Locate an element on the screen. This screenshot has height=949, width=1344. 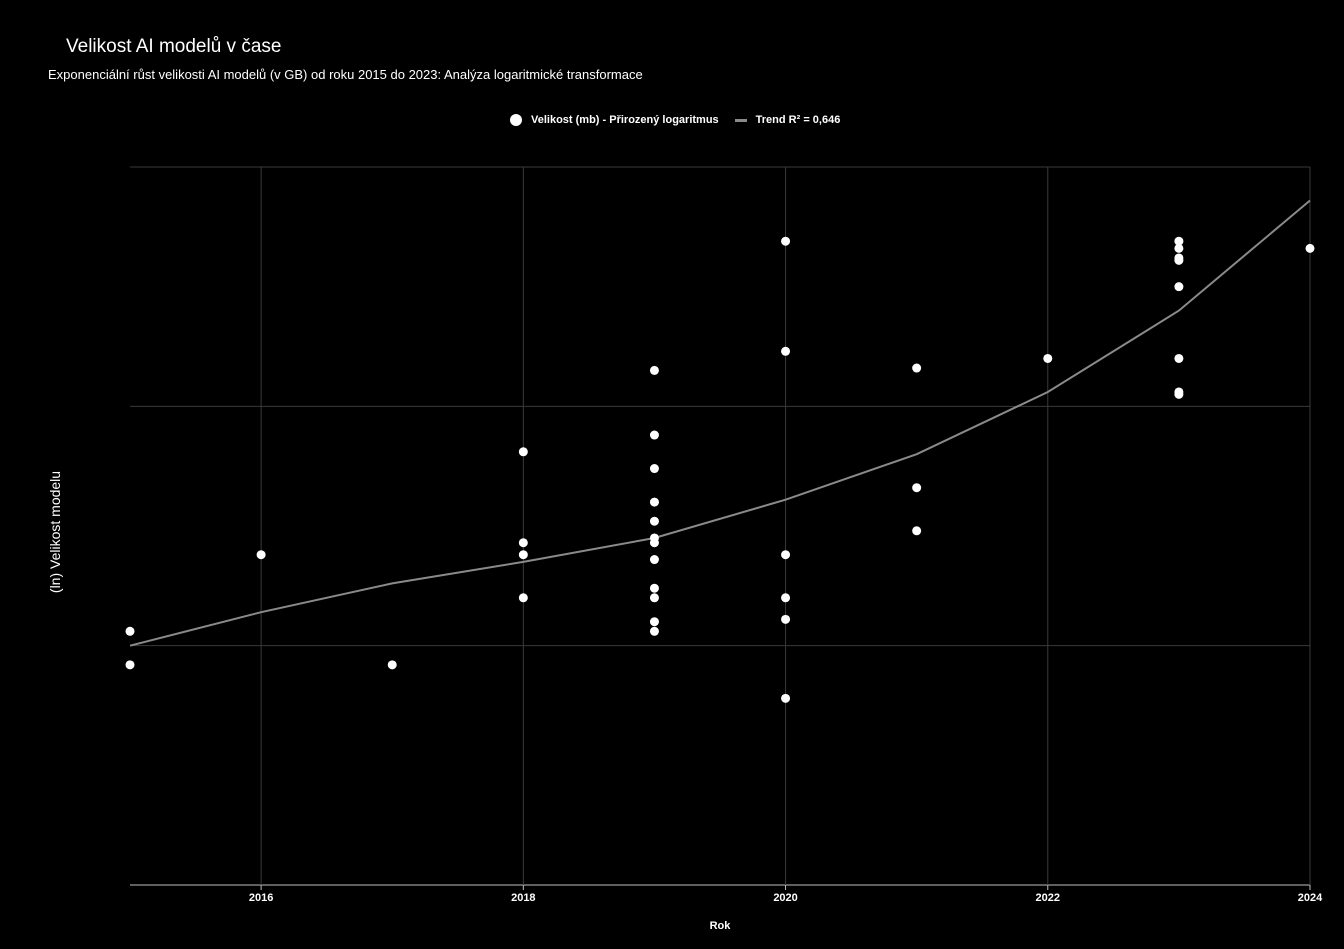
legend-item-points: Velikost (mb) - Přirozený logaritmus is located at coordinates (614, 120).